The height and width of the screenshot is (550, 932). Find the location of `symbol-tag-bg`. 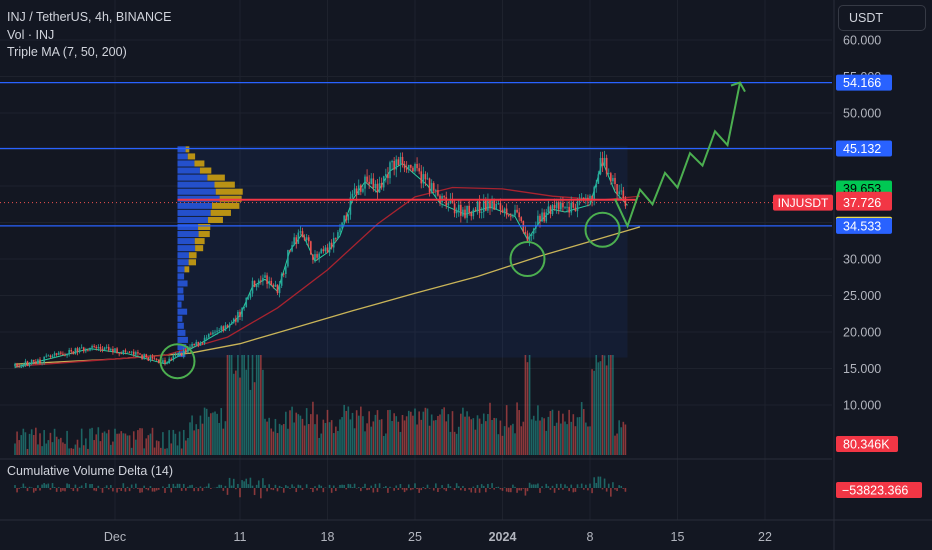

symbol-tag-bg is located at coordinates (803, 202).